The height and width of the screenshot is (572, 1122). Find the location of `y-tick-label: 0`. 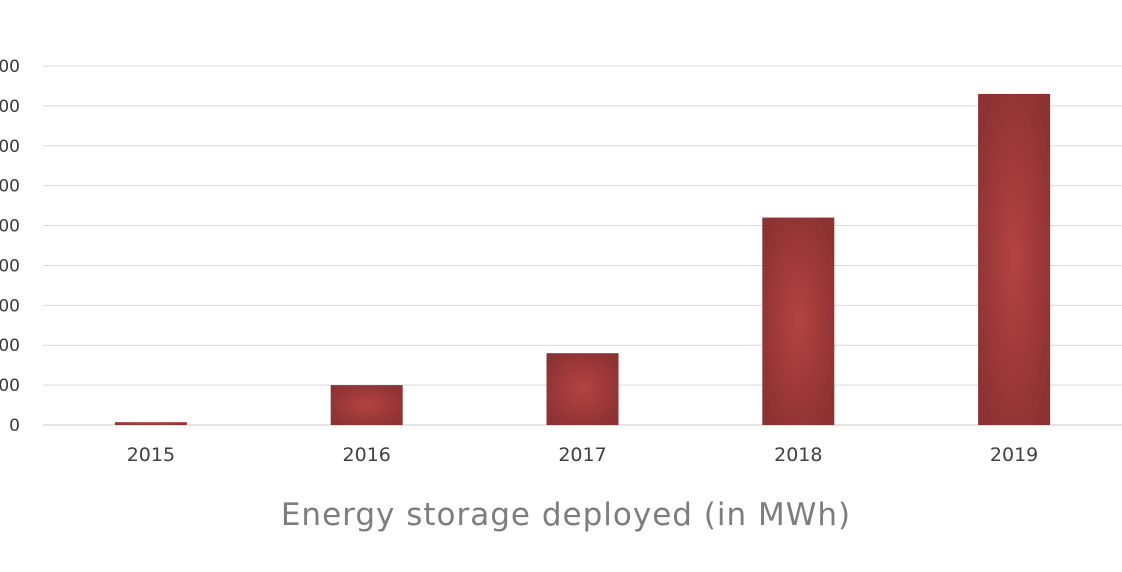

y-tick-label: 0 is located at coordinates (14, 426).